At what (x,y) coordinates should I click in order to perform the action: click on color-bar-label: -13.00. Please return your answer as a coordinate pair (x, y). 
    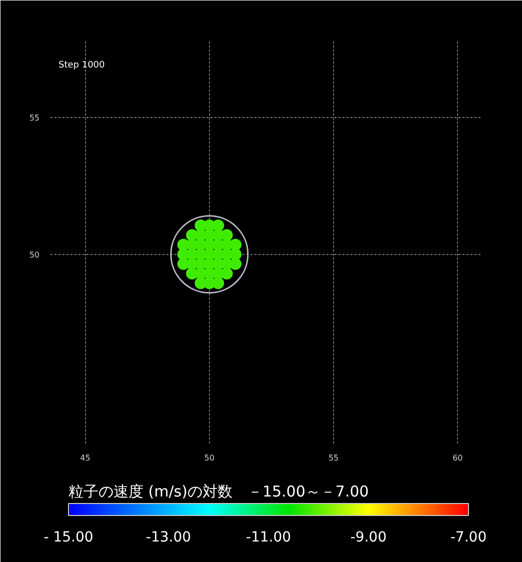
    Looking at the image, I should click on (169, 538).